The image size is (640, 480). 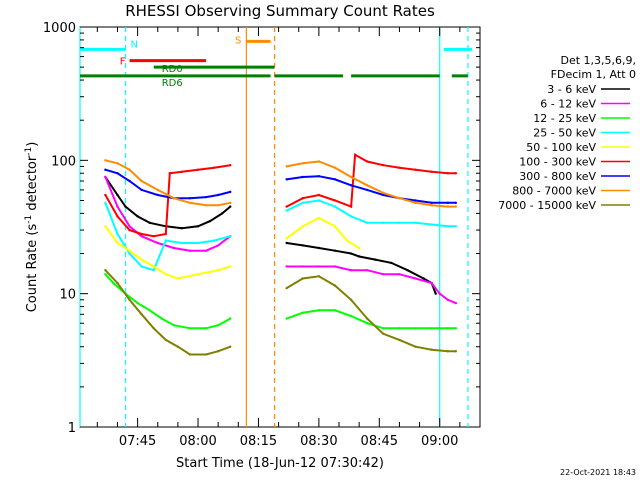 I want to click on y-axis-label: Count Rate (s-1 detector-1), so click(x=32, y=227).